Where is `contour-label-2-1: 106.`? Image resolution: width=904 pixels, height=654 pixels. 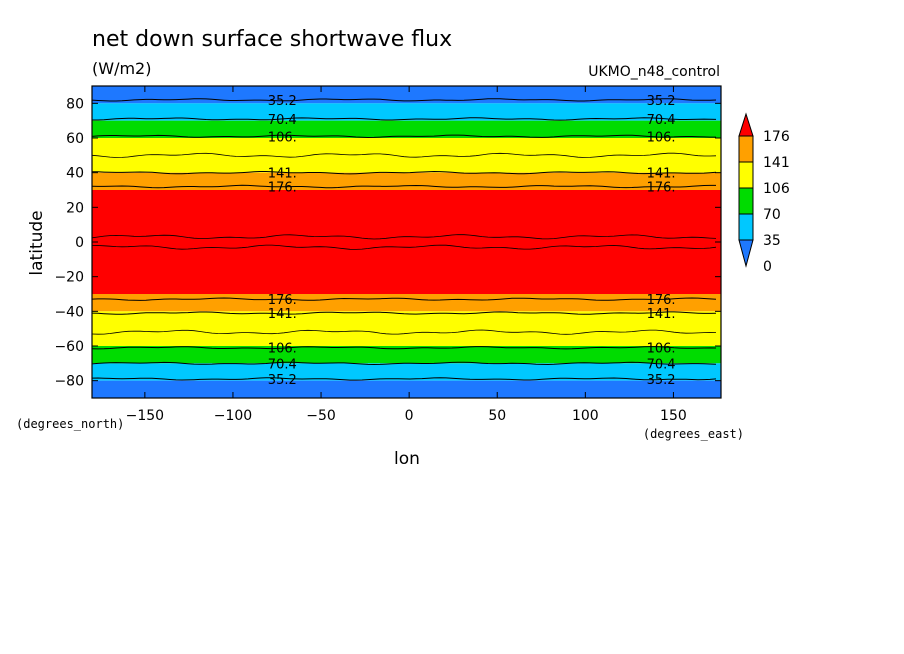 contour-label-2-1: 106. is located at coordinates (661, 137).